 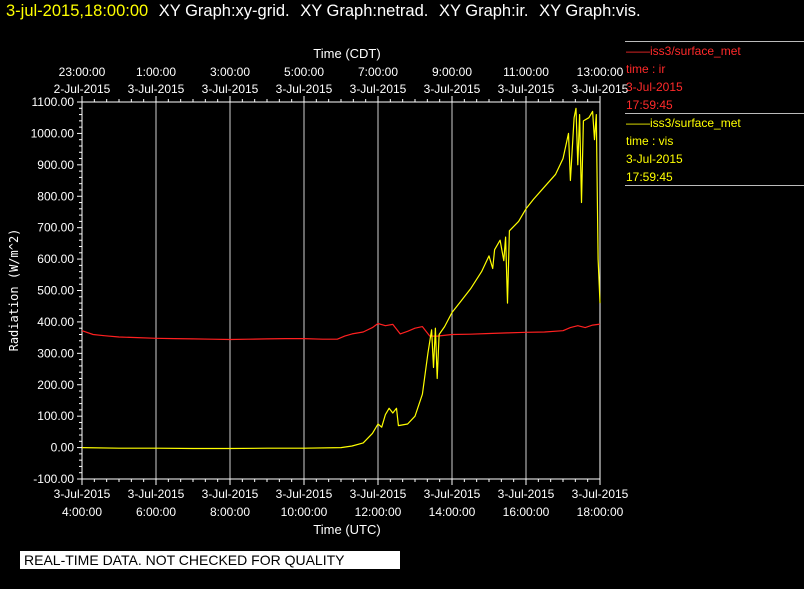 What do you see at coordinates (714, 41) in the screenshot?
I see `legend-divider-top` at bounding box center [714, 41].